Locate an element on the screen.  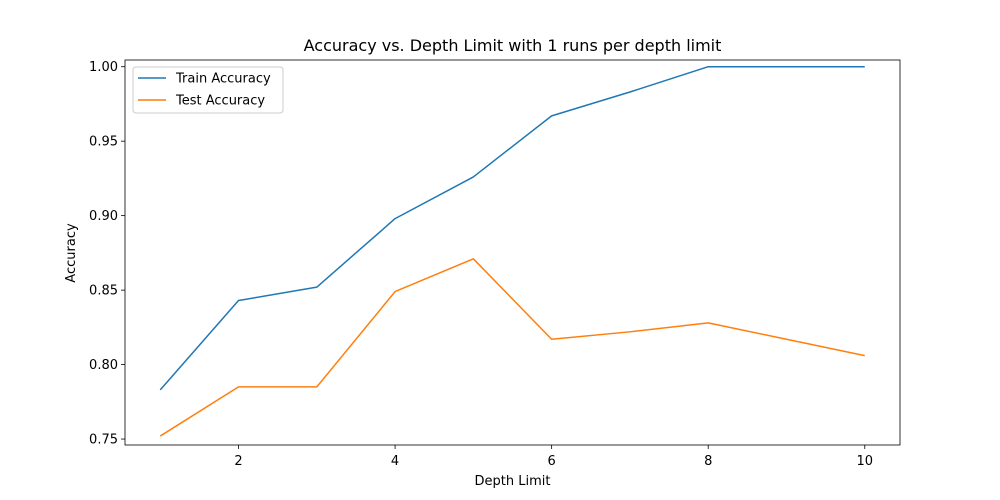
legend-label-train-accuracy: Train Accuracy is located at coordinates (223, 79).